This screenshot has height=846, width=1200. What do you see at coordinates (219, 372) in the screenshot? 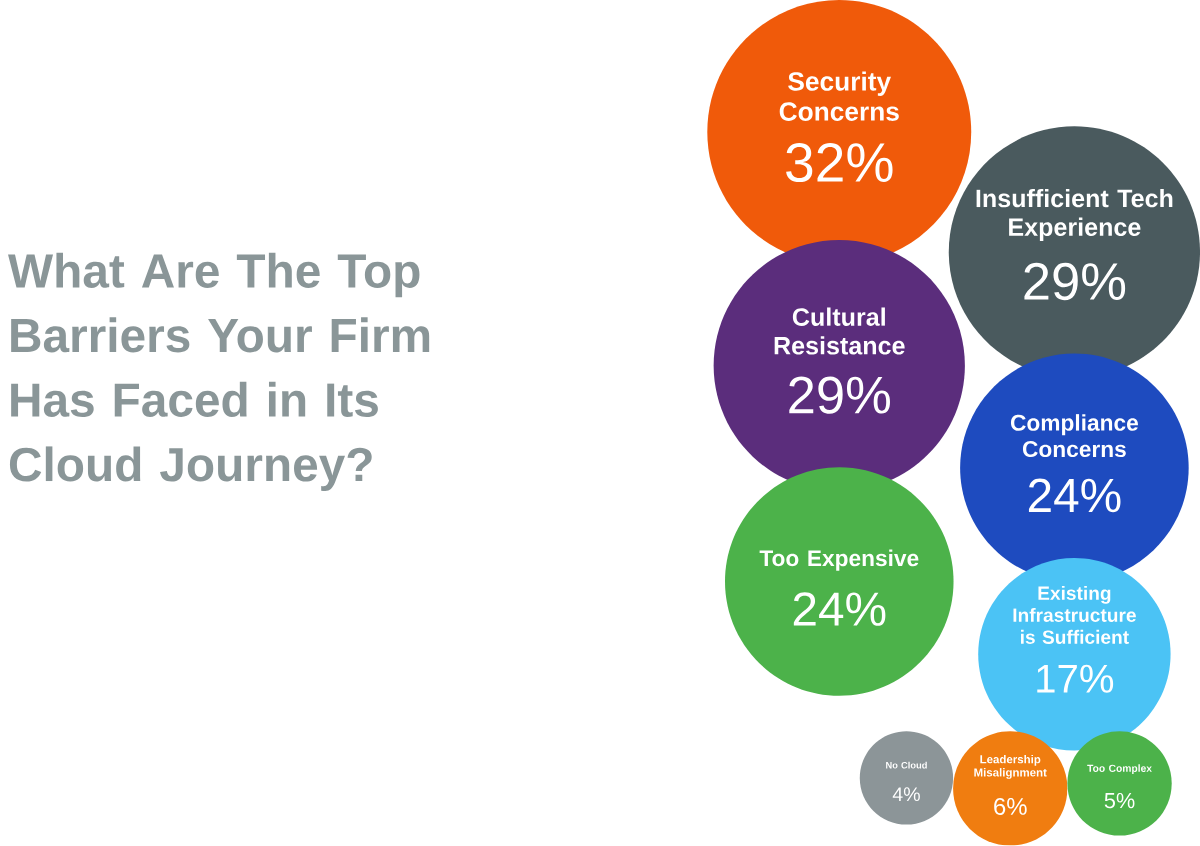
I see `text: What Are The Top Barriers Your Firm Has Faced in Its Cloud Journey?` at bounding box center [219, 372].